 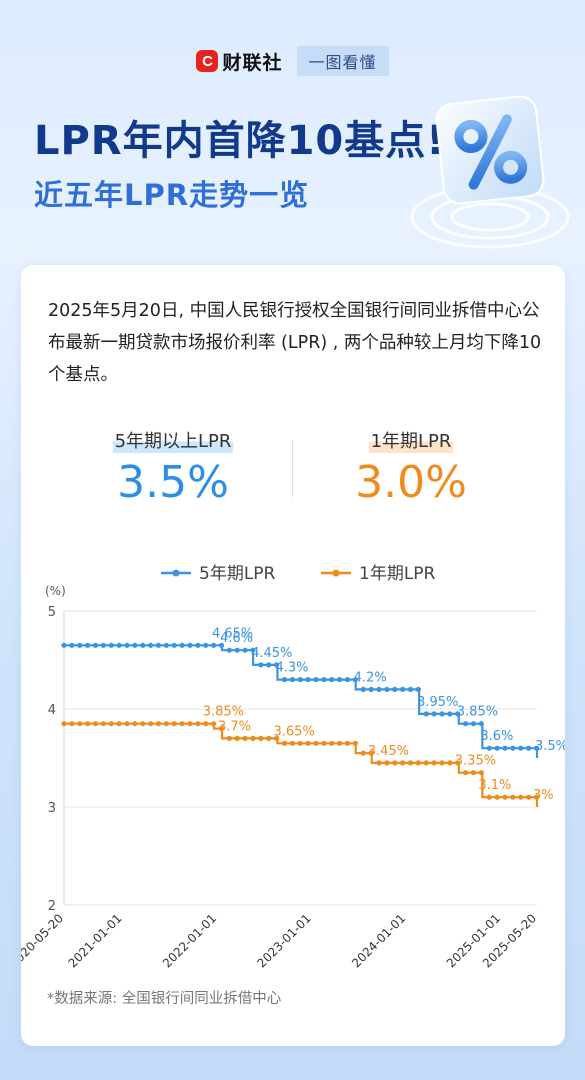 I want to click on brand-logo-icon: C, so click(x=207, y=61).